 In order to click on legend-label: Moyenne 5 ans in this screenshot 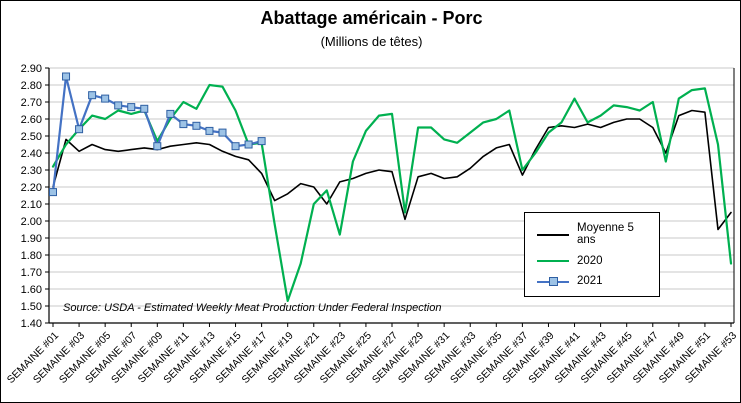, I will do `click(605, 234)`.